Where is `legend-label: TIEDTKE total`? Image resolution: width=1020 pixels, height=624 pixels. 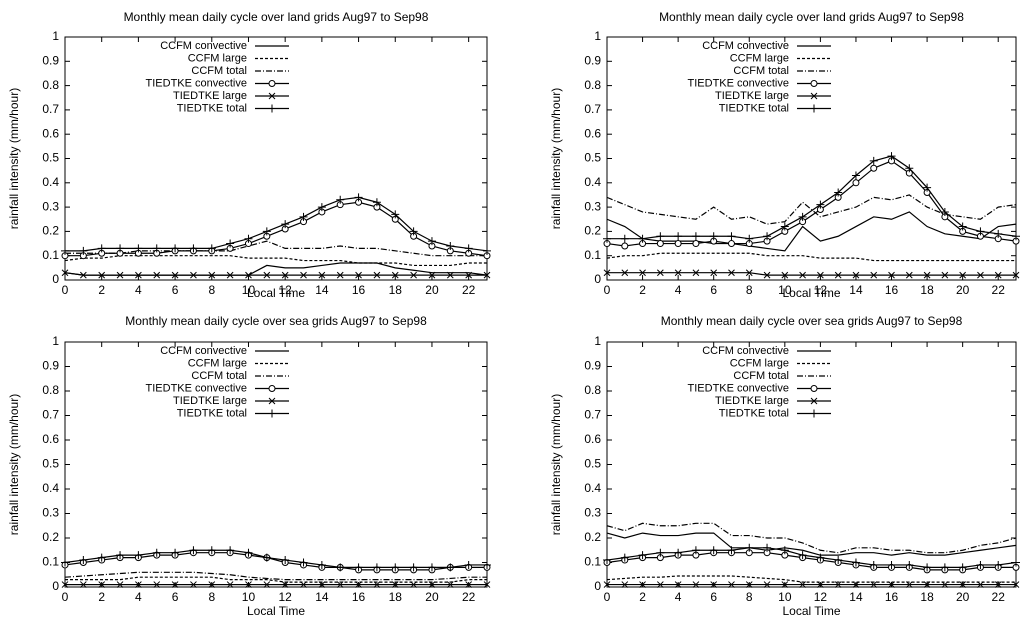 legend-label: TIEDTKE total is located at coordinates (754, 108).